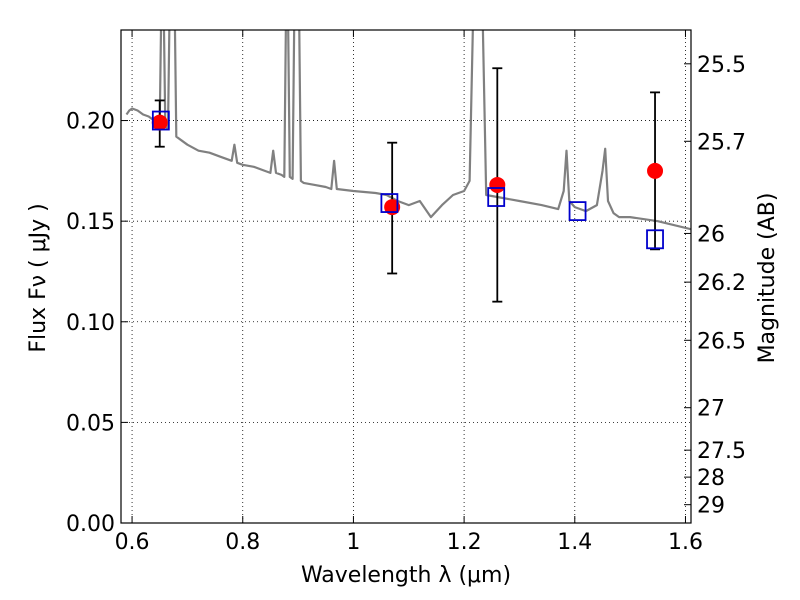 This screenshot has width=800, height=600. Describe the element at coordinates (90, 323) in the screenshot. I see `y-tick-label: 0.10` at that location.